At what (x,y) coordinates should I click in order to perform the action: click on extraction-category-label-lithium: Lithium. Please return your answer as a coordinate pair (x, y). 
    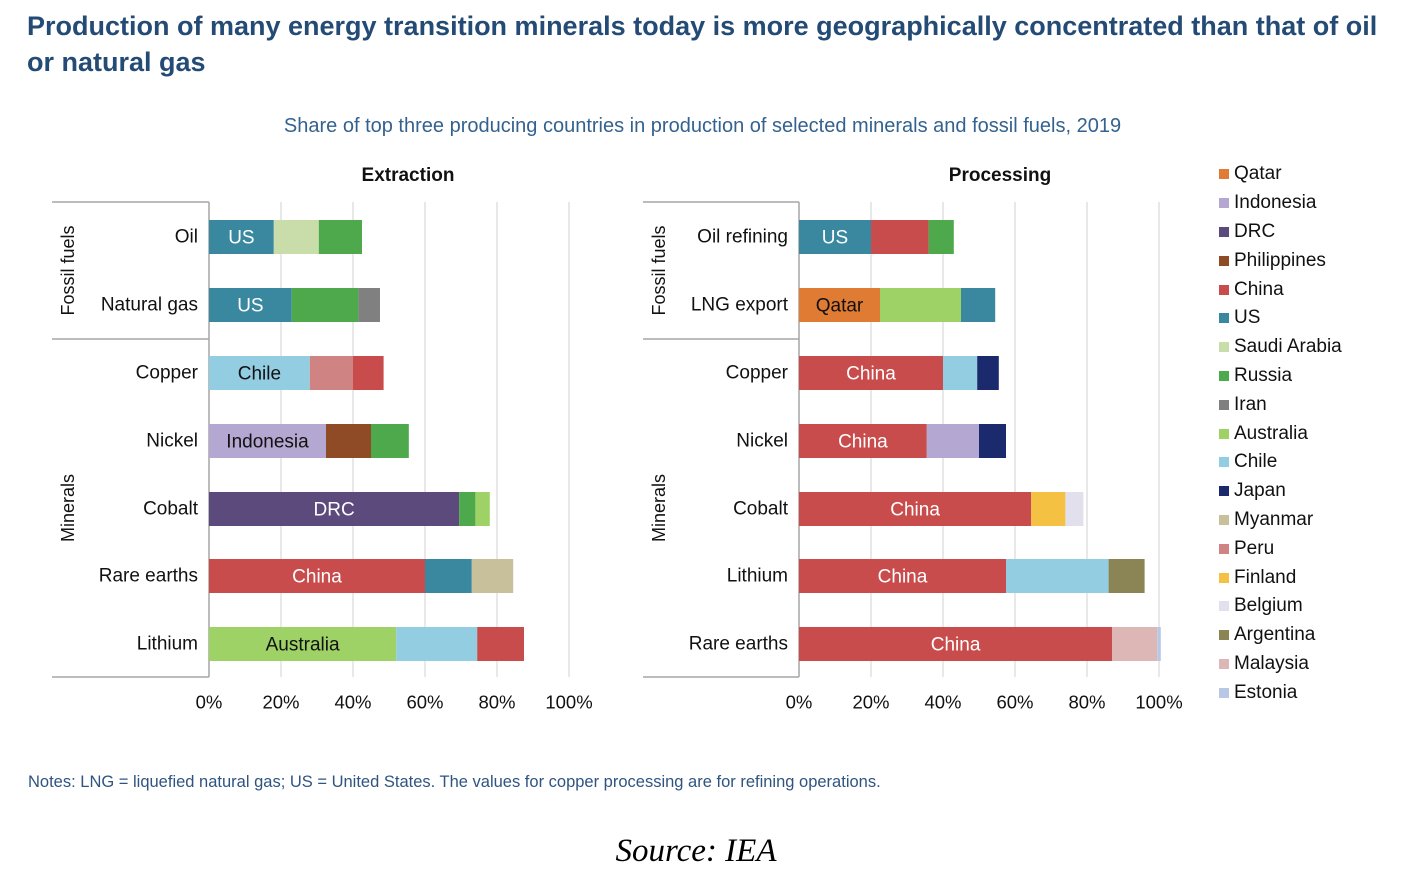
    Looking at the image, I should click on (167, 644).